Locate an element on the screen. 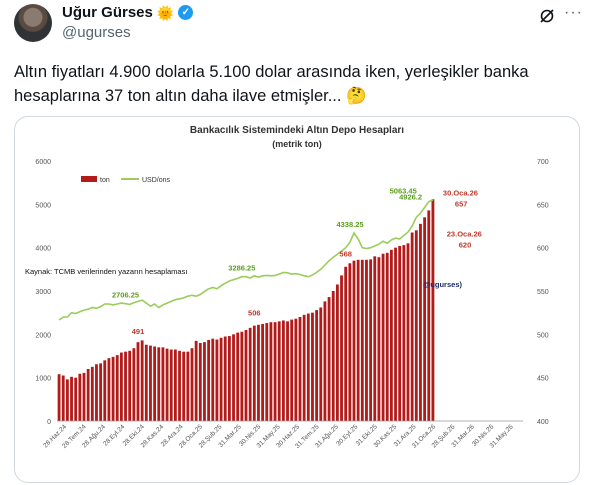  y-left-tick-label: 6000 is located at coordinates (43, 162).